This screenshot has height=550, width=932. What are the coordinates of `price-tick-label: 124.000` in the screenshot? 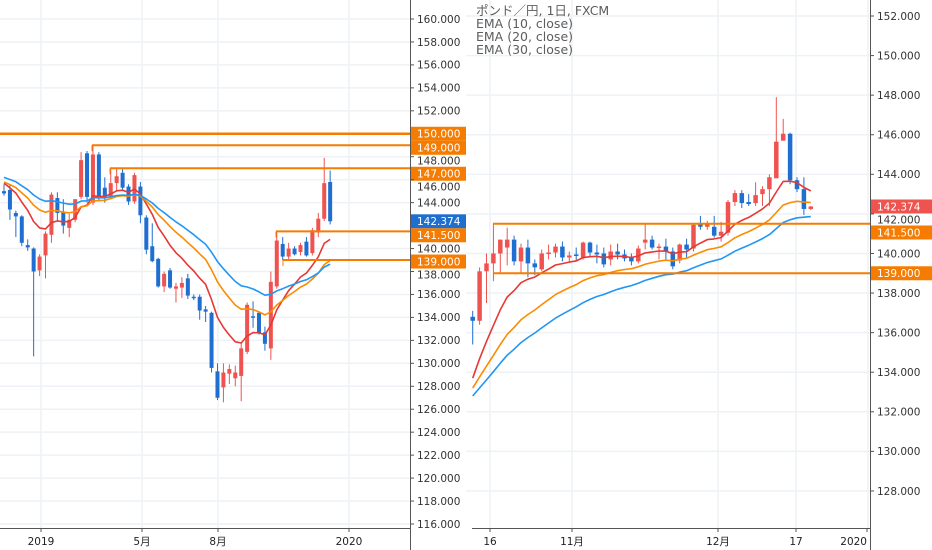 It's located at (438, 433).